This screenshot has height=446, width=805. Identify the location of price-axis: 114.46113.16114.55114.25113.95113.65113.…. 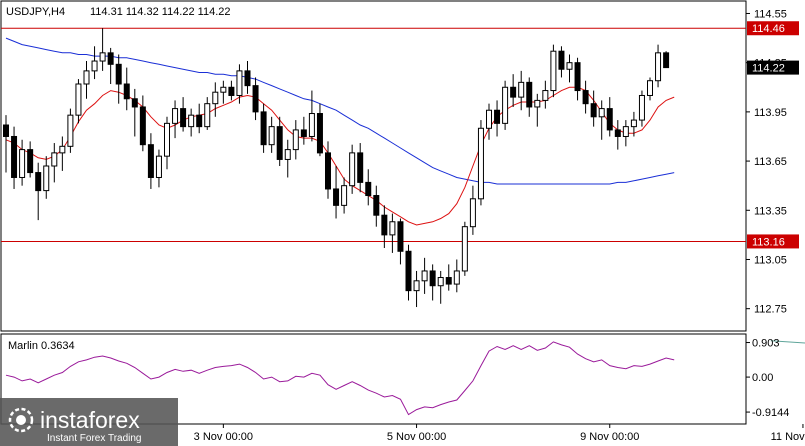
(772, 162).